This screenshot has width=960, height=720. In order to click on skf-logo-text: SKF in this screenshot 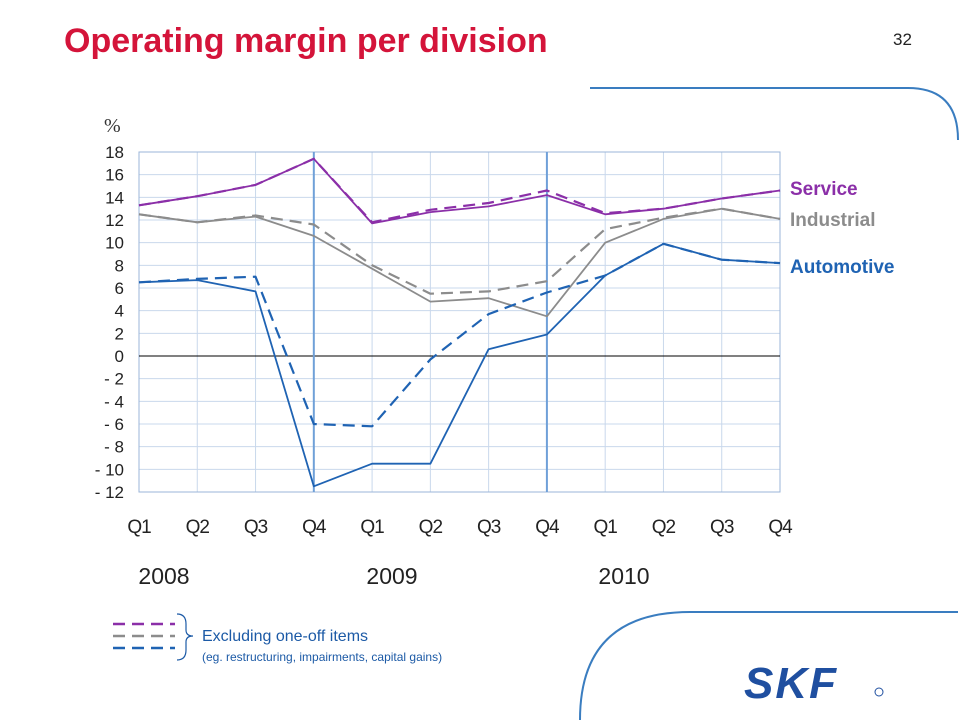, I will do `click(791, 684)`.